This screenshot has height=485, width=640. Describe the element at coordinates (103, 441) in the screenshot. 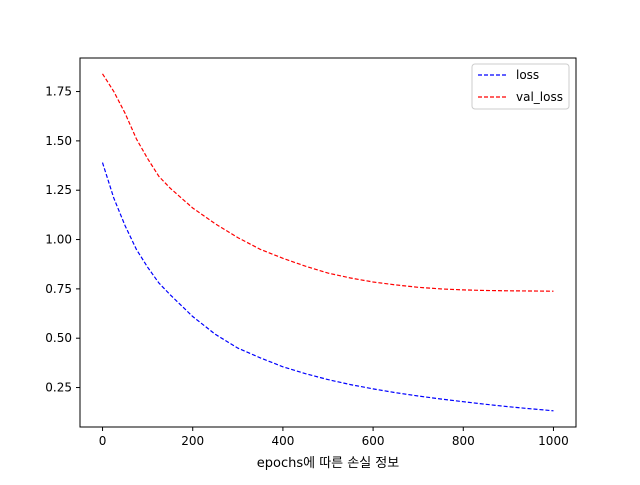

I see `x-tick-label: 0` at that location.